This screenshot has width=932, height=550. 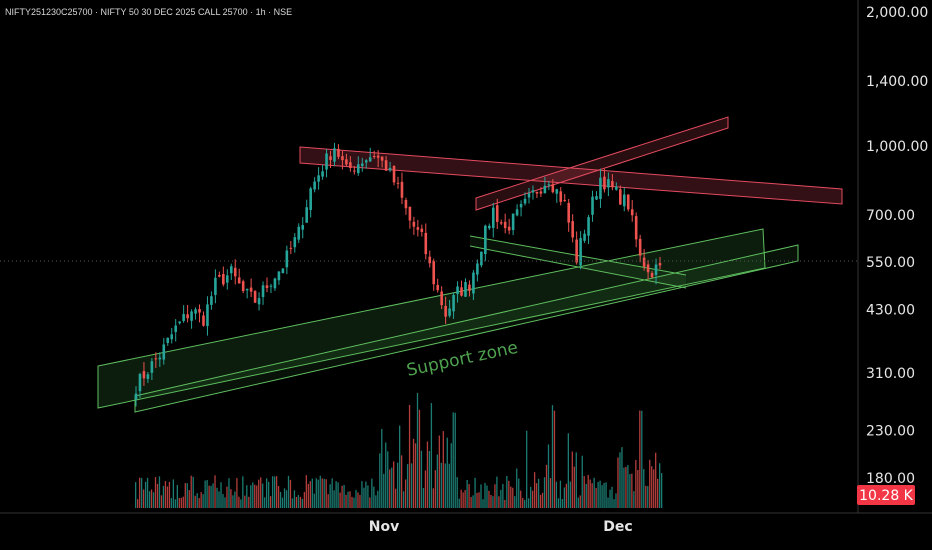 I want to click on time-axis: Nov Dec, so click(x=501, y=527).